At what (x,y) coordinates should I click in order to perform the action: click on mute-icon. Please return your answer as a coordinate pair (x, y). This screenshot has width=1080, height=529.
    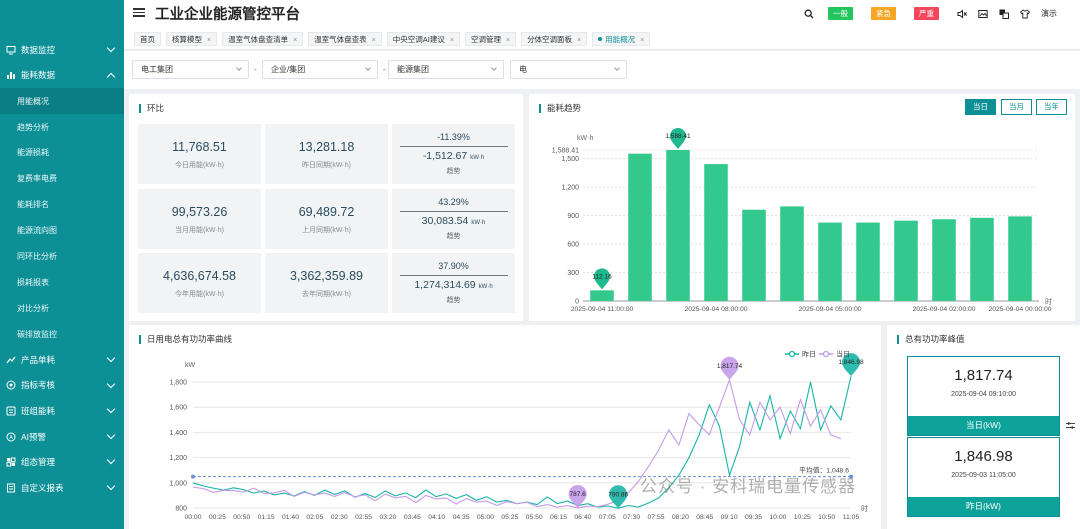
    Looking at the image, I should click on (962, 13).